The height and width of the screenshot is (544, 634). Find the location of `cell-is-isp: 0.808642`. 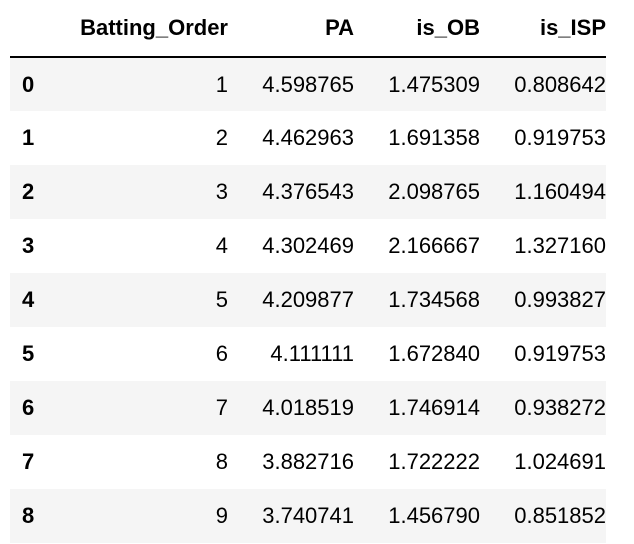

cell-is-isp: 0.808642 is located at coordinates (560, 84).